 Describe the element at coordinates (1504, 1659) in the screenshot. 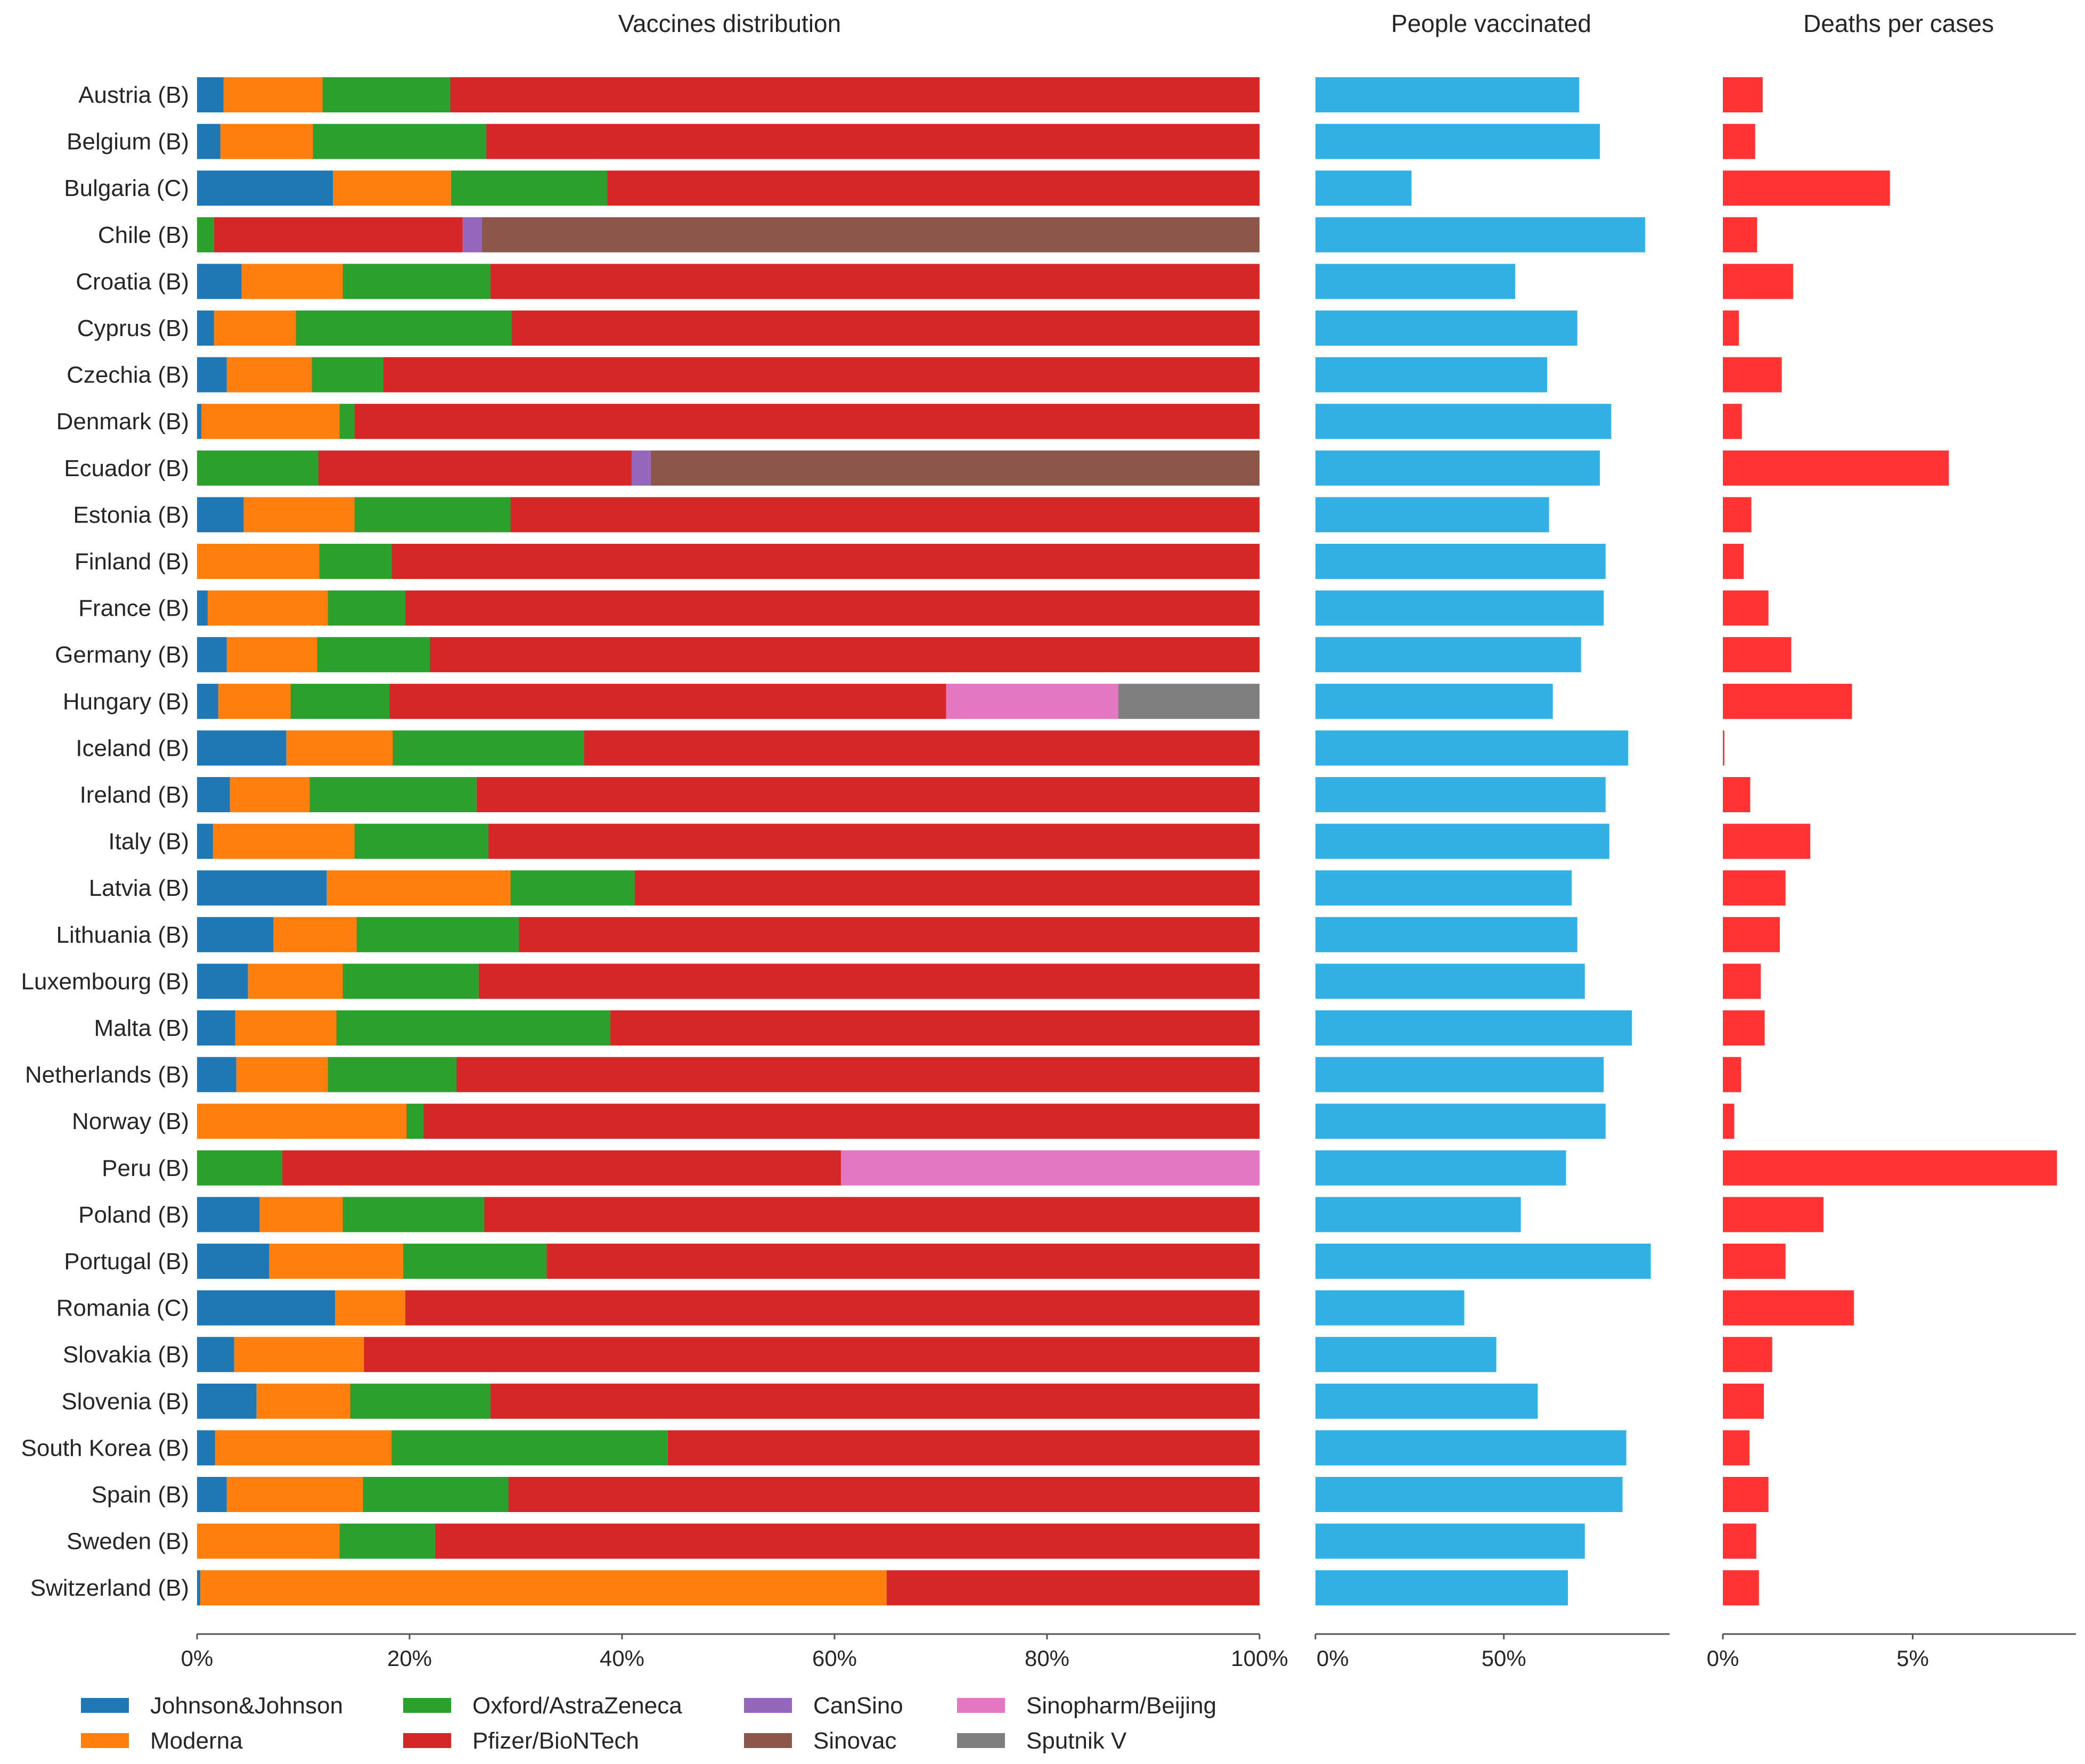

I see `x-tick-label: 50%` at that location.